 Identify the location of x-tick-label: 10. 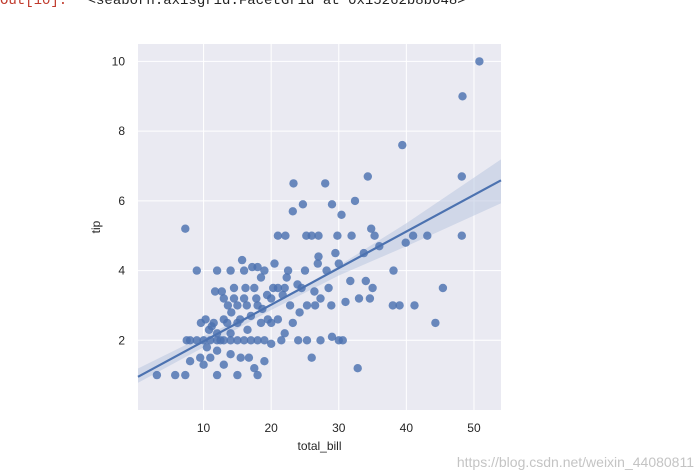
(204, 428).